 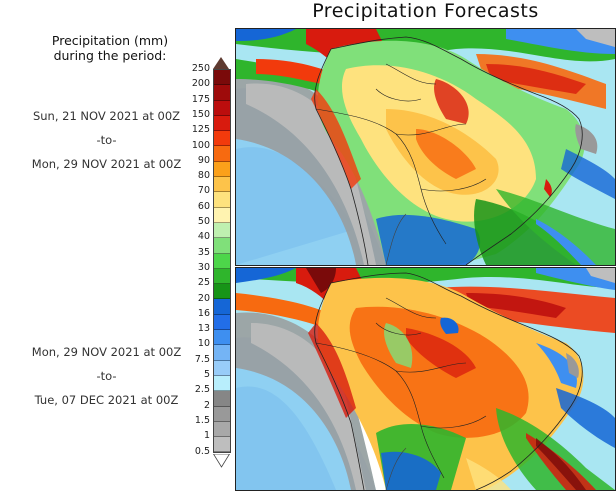 I want to click on legend-heading: Precipitation (mm) during the period:, so click(x=110, y=48).